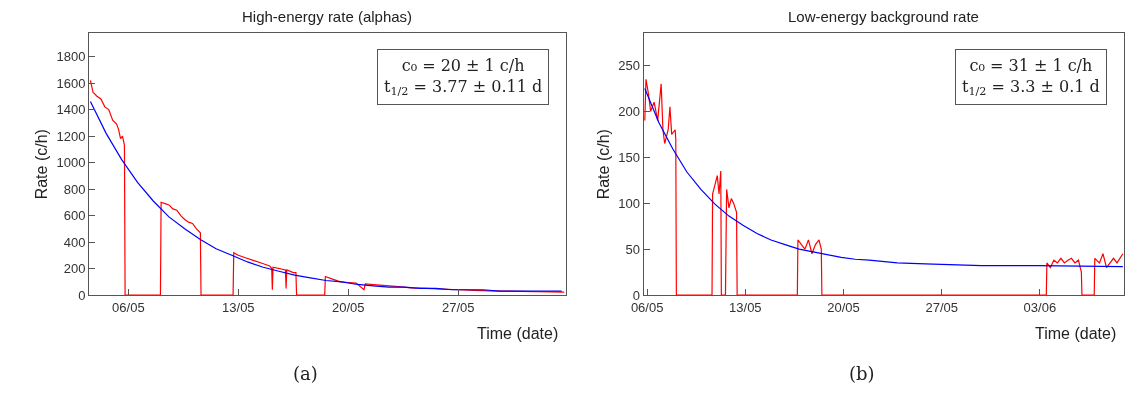  What do you see at coordinates (71, 110) in the screenshot?
I see `y-tick-label: 1400` at bounding box center [71, 110].